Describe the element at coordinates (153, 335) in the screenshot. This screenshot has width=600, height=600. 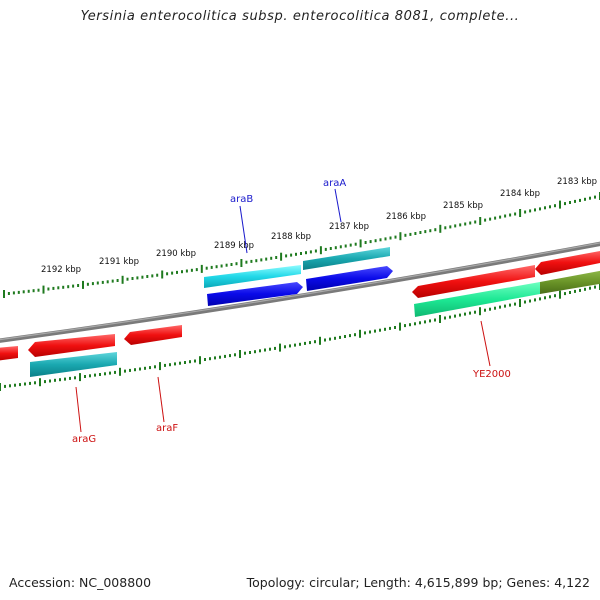
I see `gene-araF` at that location.